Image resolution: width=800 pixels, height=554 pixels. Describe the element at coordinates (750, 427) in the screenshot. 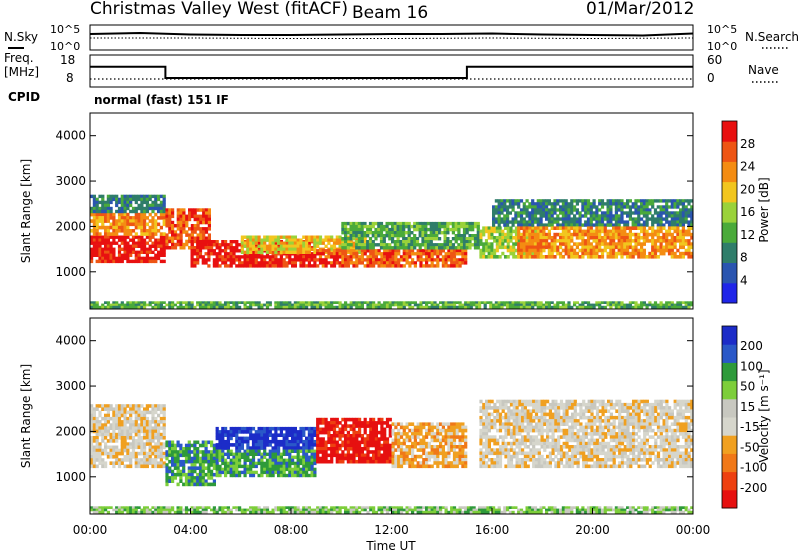

I see `velocity-colorbar-tick: -15` at that location.